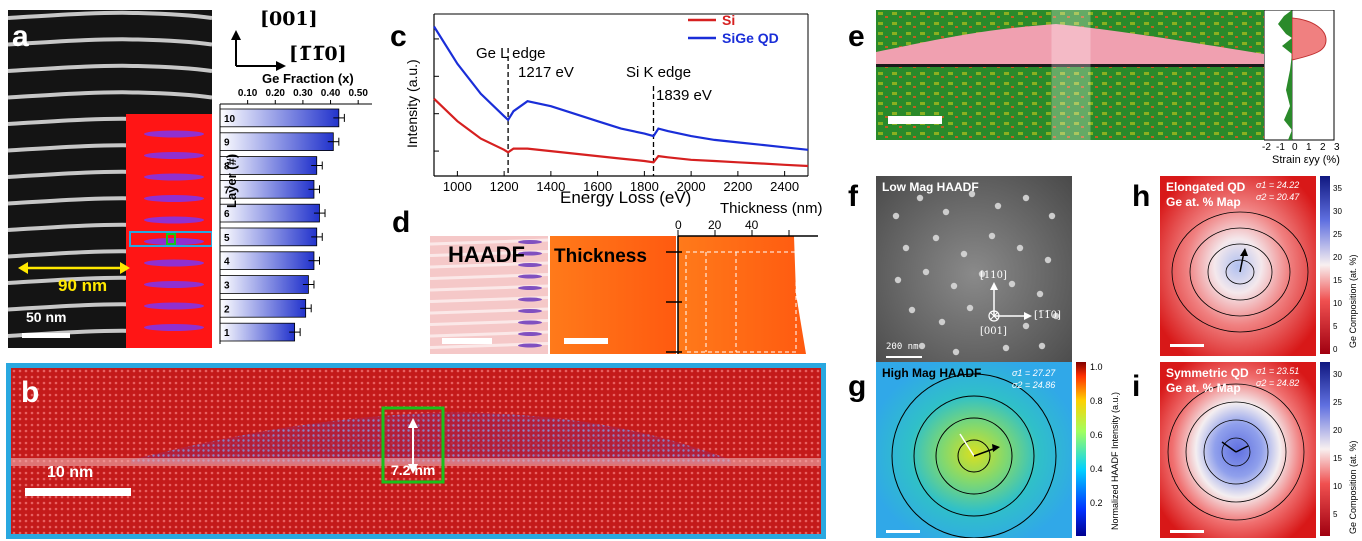 The width and height of the screenshot is (1362, 541). Describe the element at coordinates (227, 143) in the screenshot. I see `layer-label: 9` at that location.